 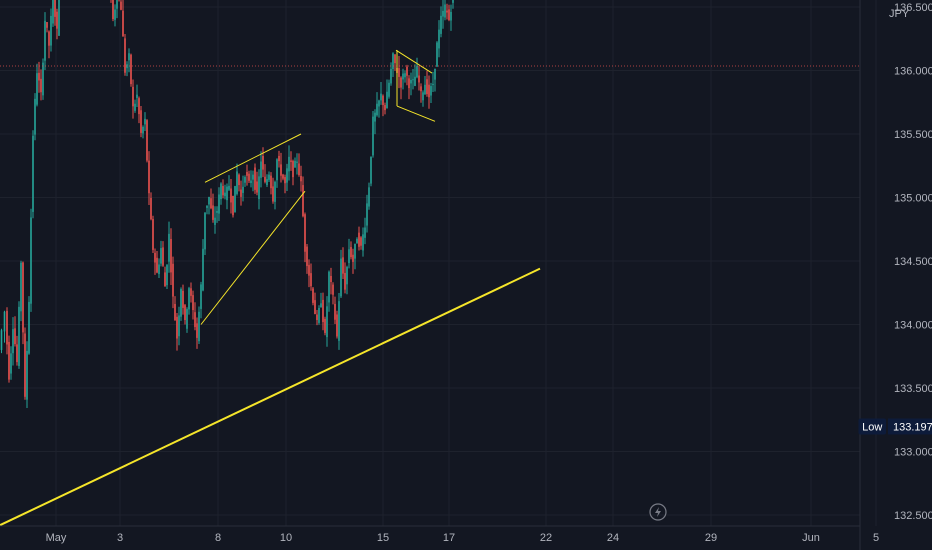 What do you see at coordinates (711, 538) in the screenshot?
I see `x-tick-label: 29` at bounding box center [711, 538].